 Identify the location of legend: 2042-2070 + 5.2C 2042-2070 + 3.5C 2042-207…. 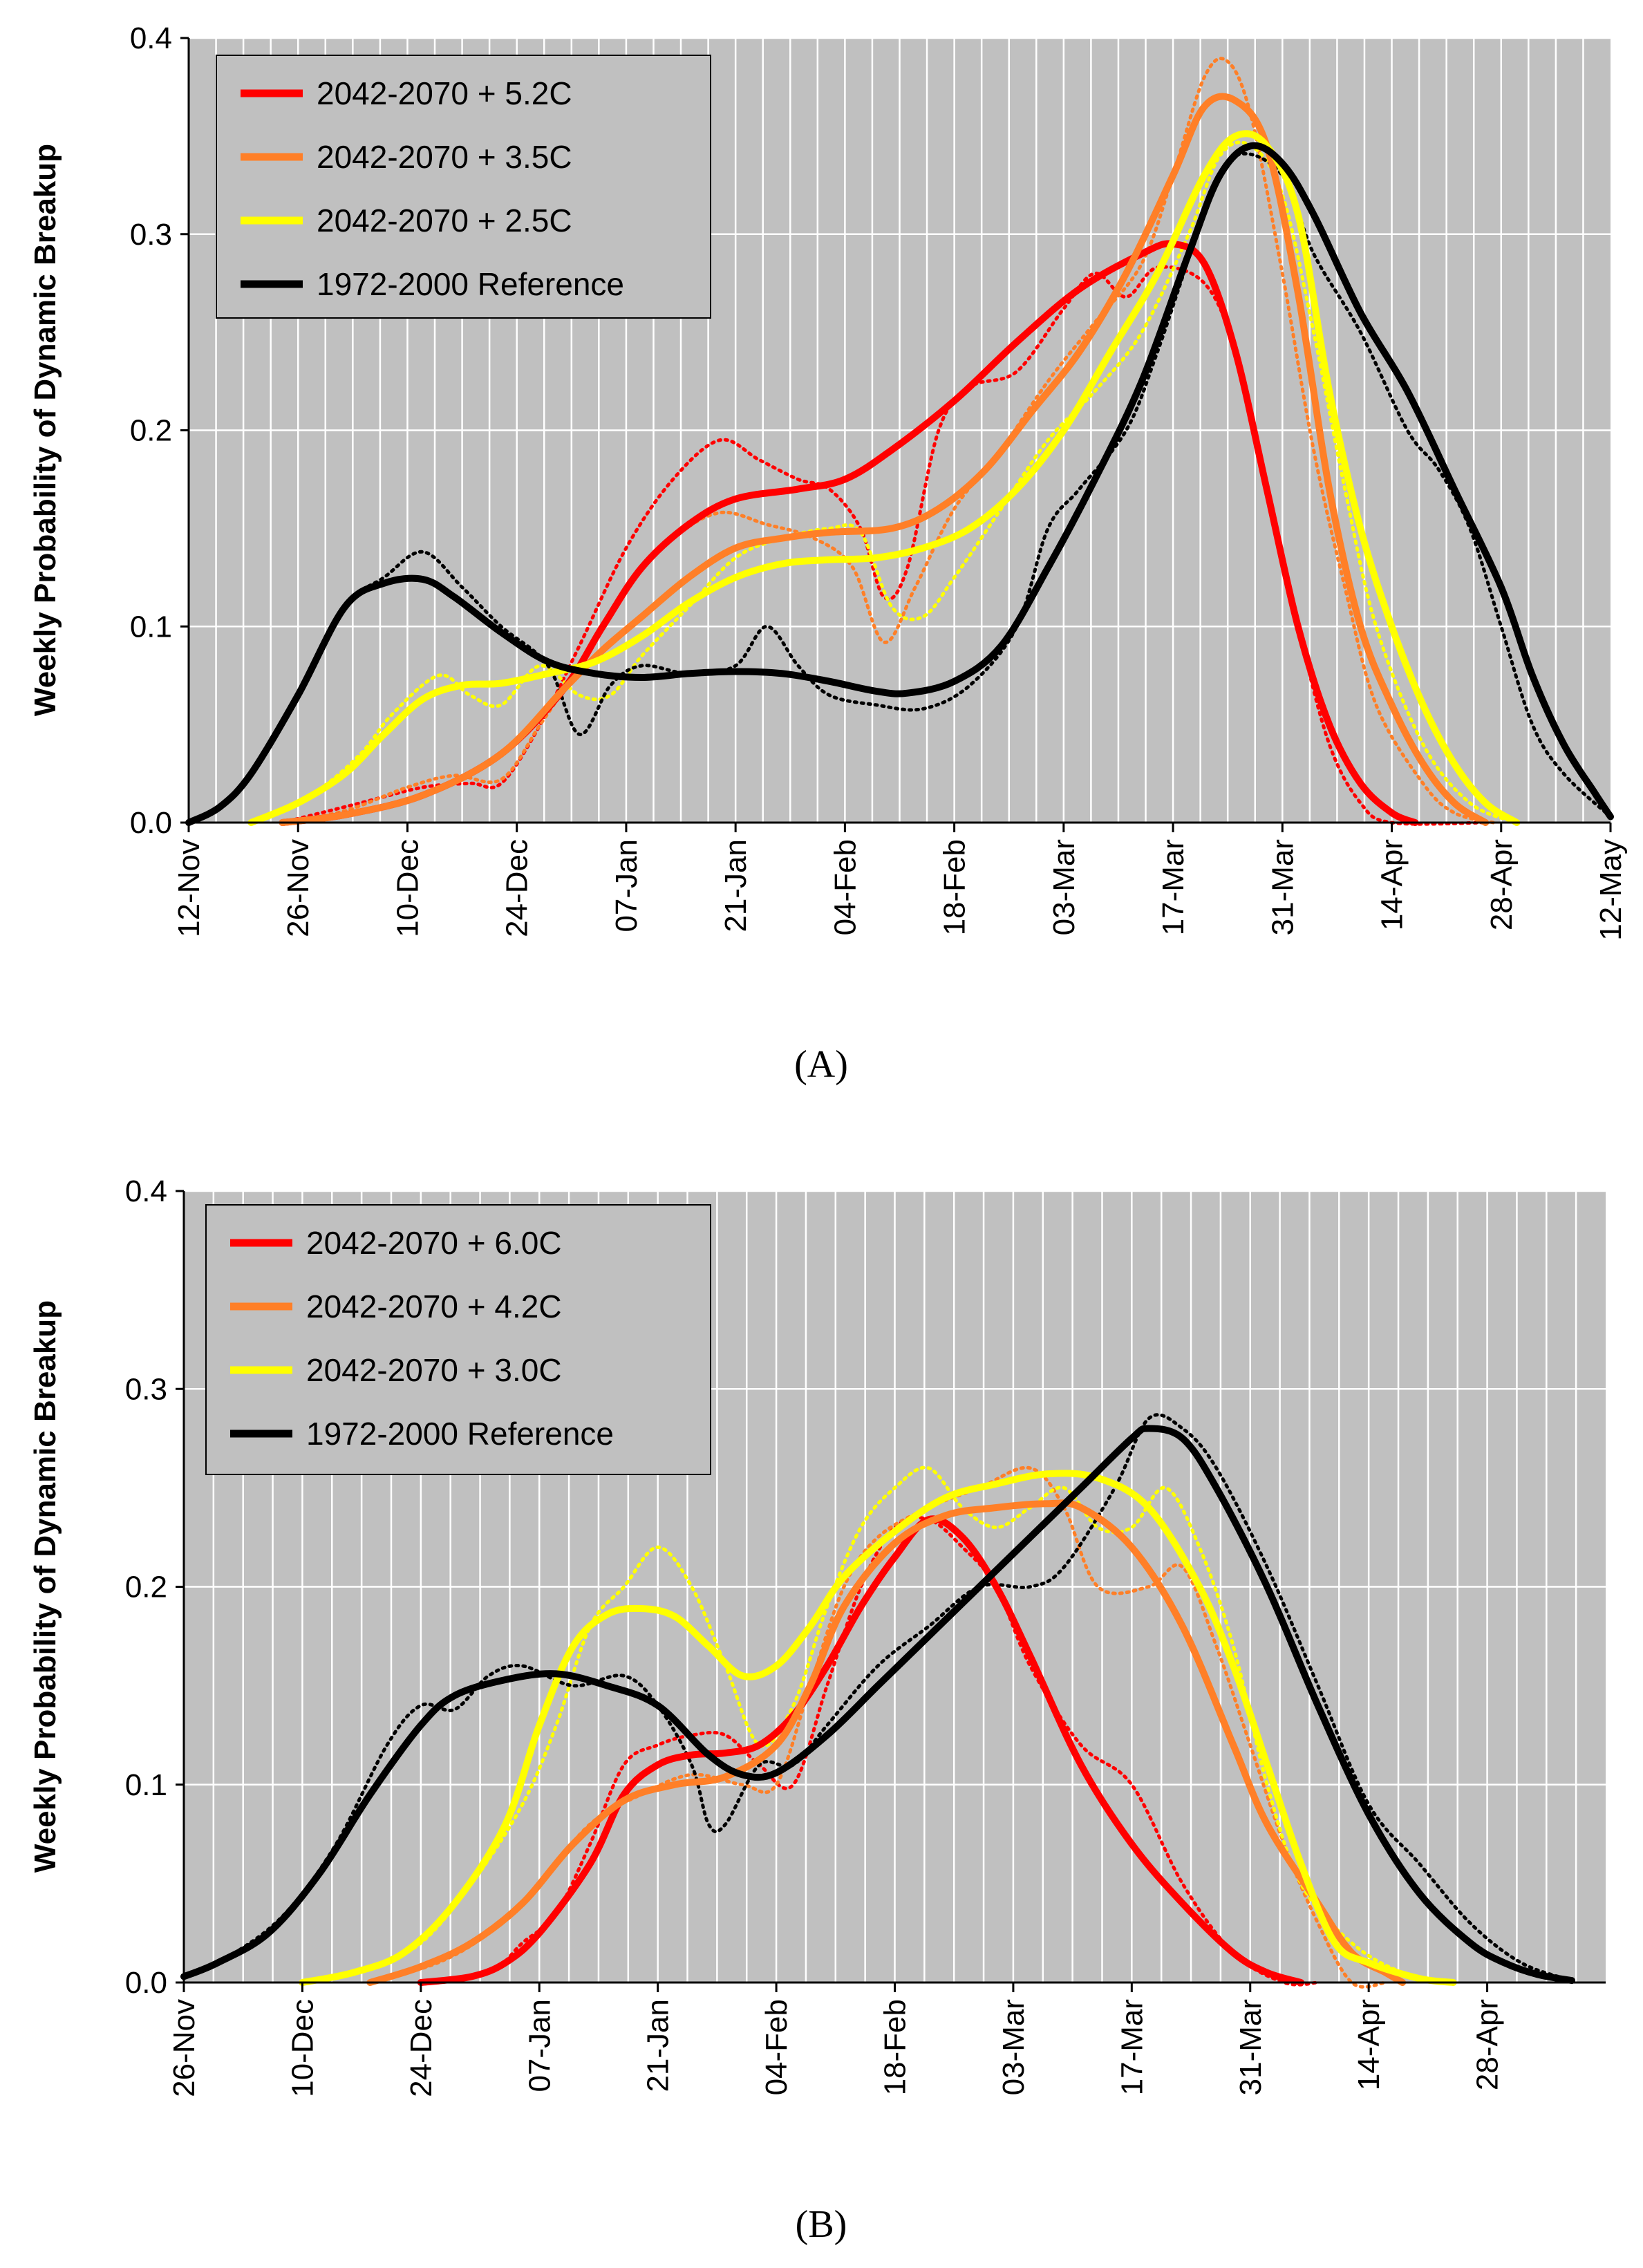
(463, 187).